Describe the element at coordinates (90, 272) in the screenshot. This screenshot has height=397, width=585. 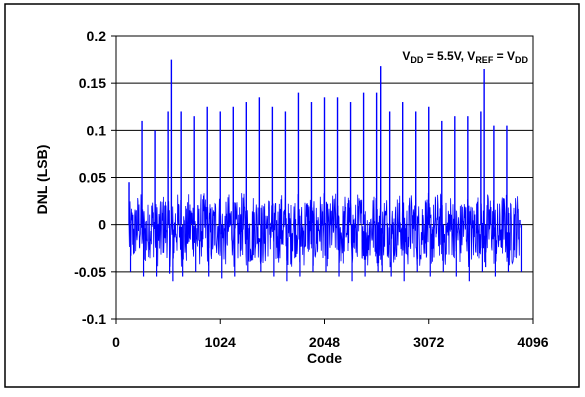
I see `y-tick-label: -0.05` at that location.